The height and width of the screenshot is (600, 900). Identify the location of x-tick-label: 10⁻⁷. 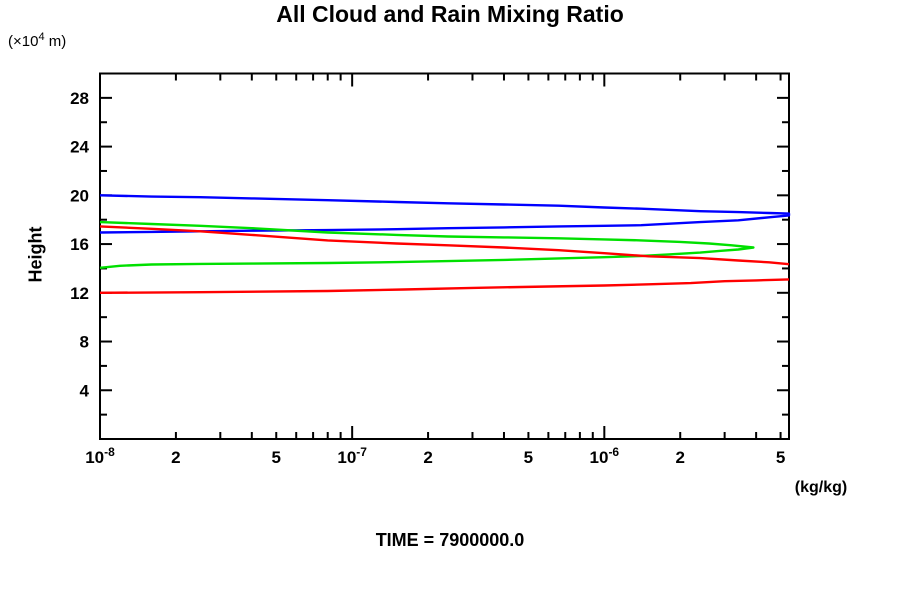
(352, 456).